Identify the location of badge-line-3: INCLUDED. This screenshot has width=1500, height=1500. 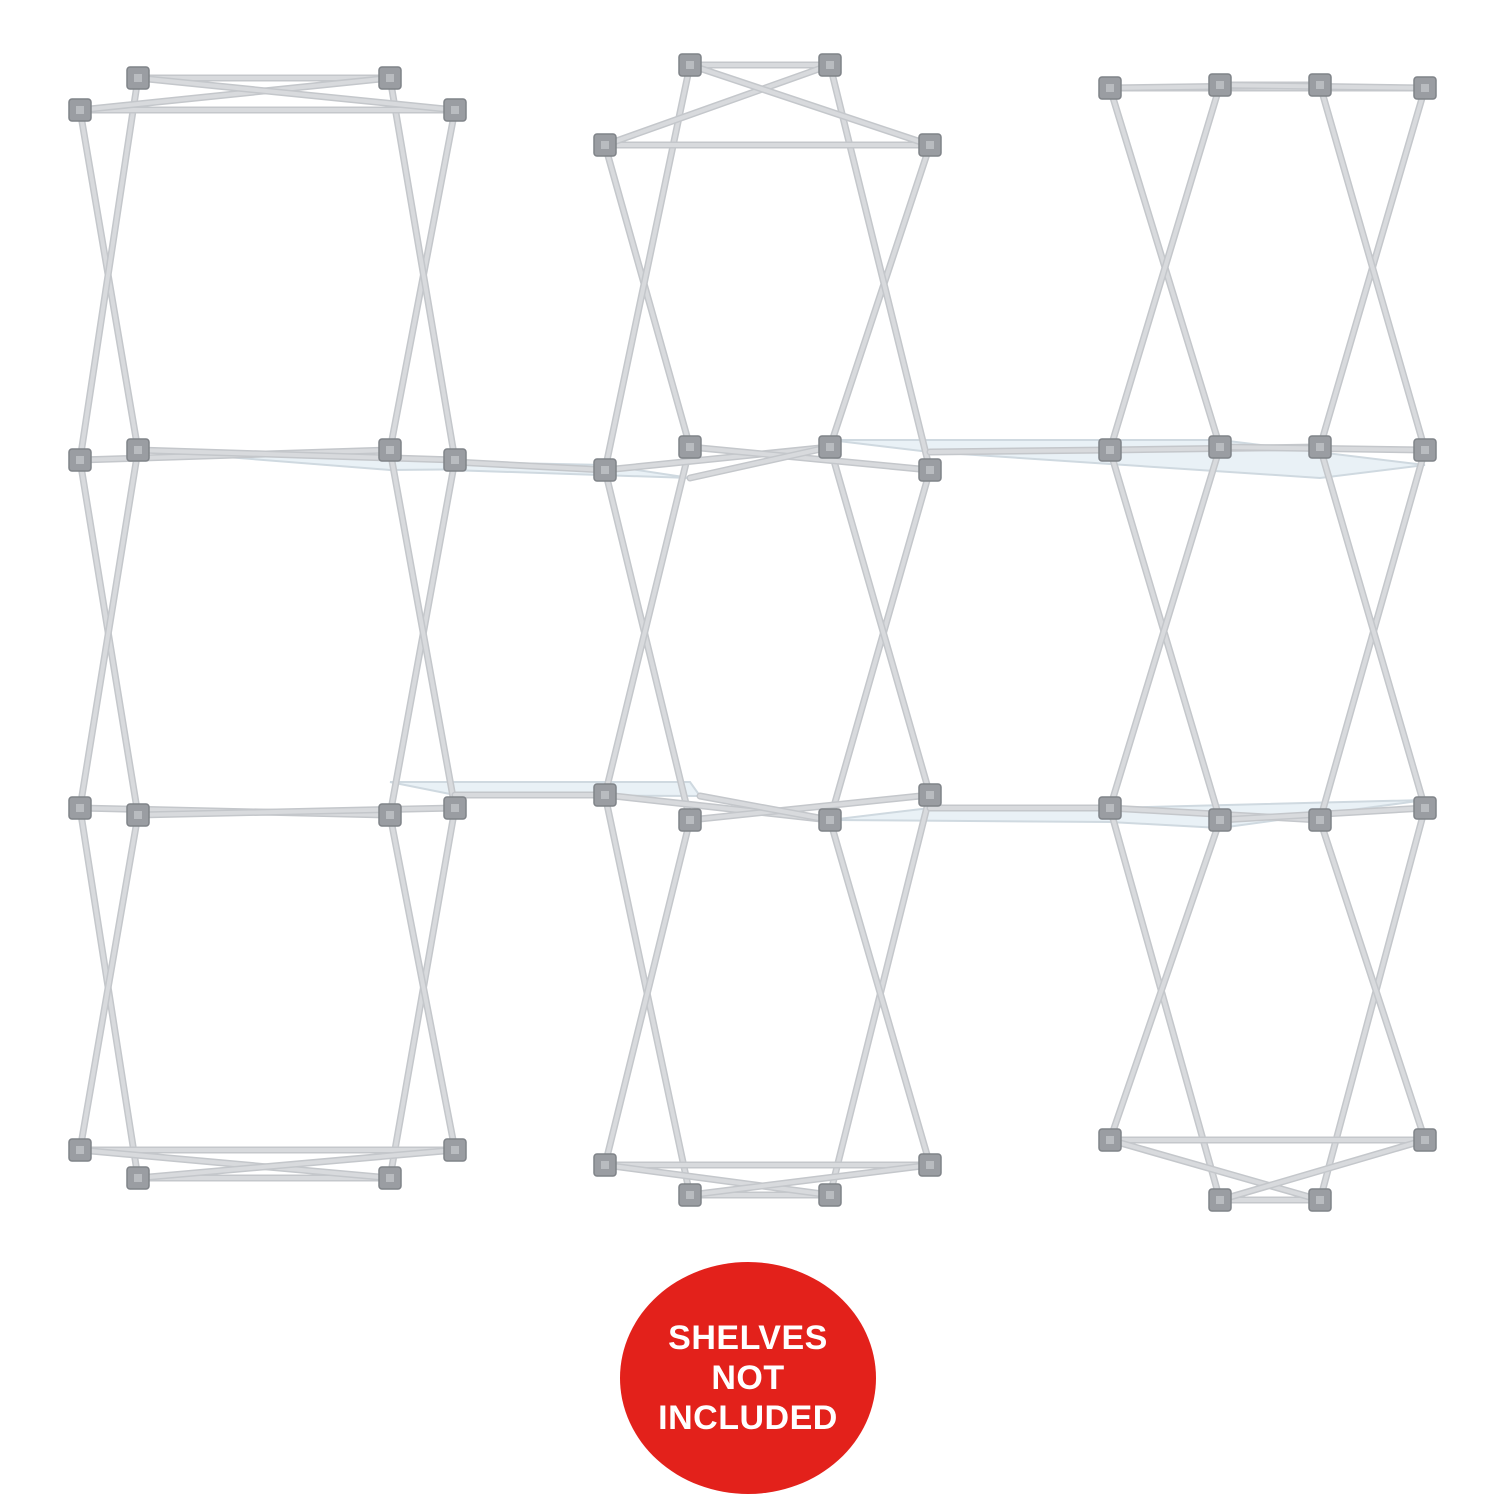
(748, 1418).